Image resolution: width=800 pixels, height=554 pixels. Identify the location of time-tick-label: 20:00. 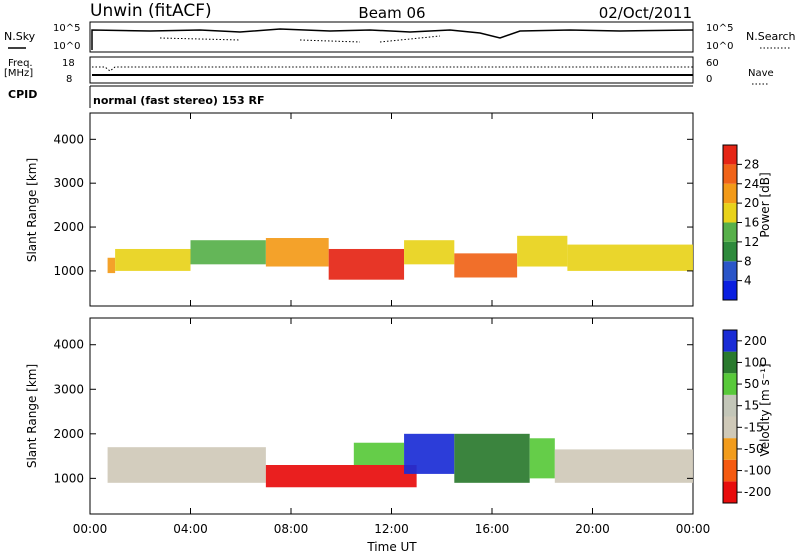
(592, 529).